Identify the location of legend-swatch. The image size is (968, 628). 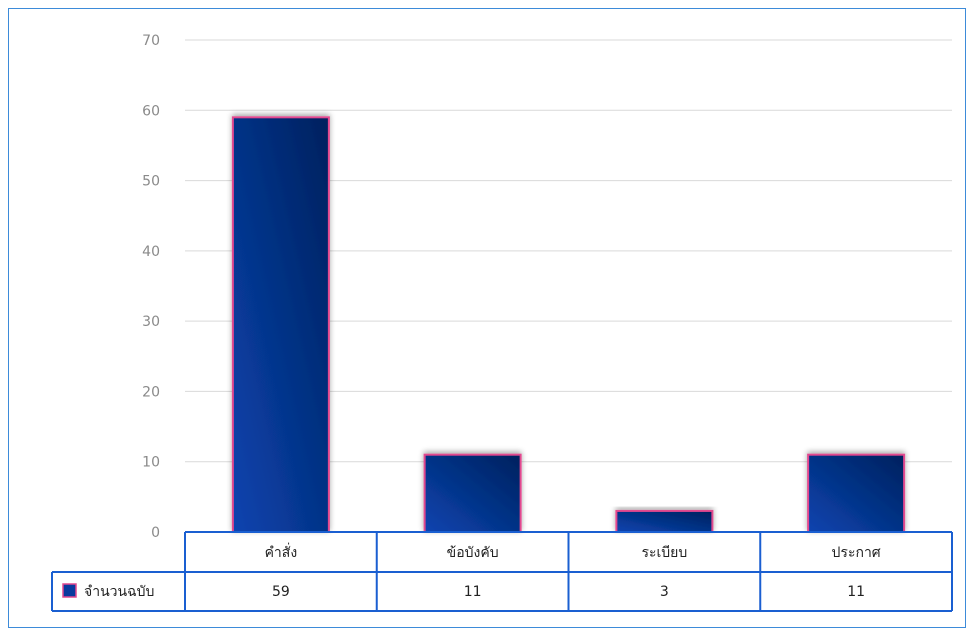
(69, 590).